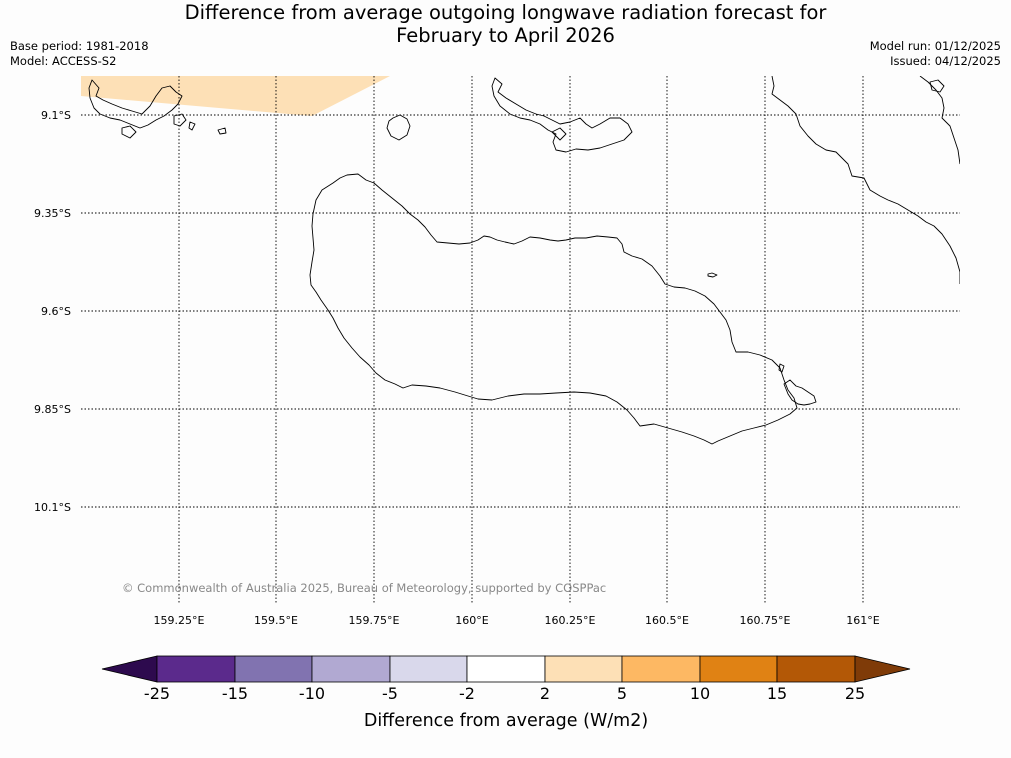  What do you see at coordinates (312, 693) in the screenshot?
I see `colorbar-tick: -10` at bounding box center [312, 693].